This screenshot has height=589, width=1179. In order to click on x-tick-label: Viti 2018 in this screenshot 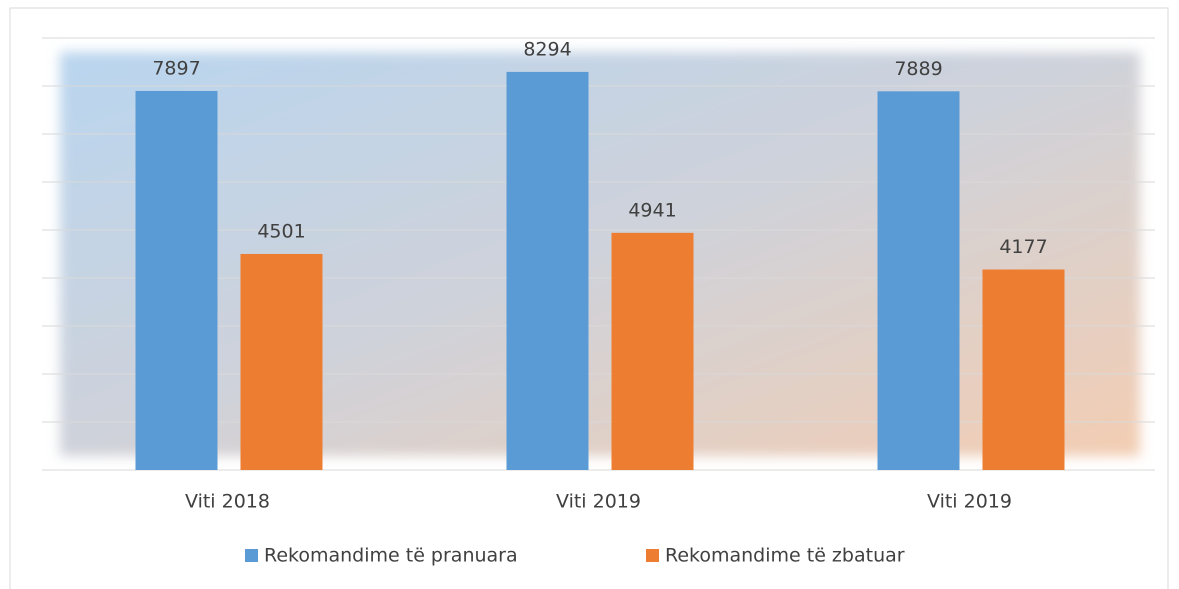, I will do `click(227, 502)`.